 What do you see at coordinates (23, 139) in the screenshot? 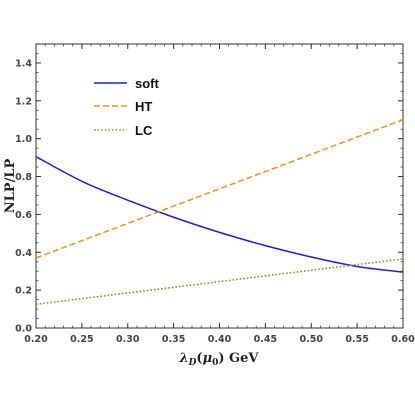
I see `y-tick-label: 1.0` at bounding box center [23, 139].